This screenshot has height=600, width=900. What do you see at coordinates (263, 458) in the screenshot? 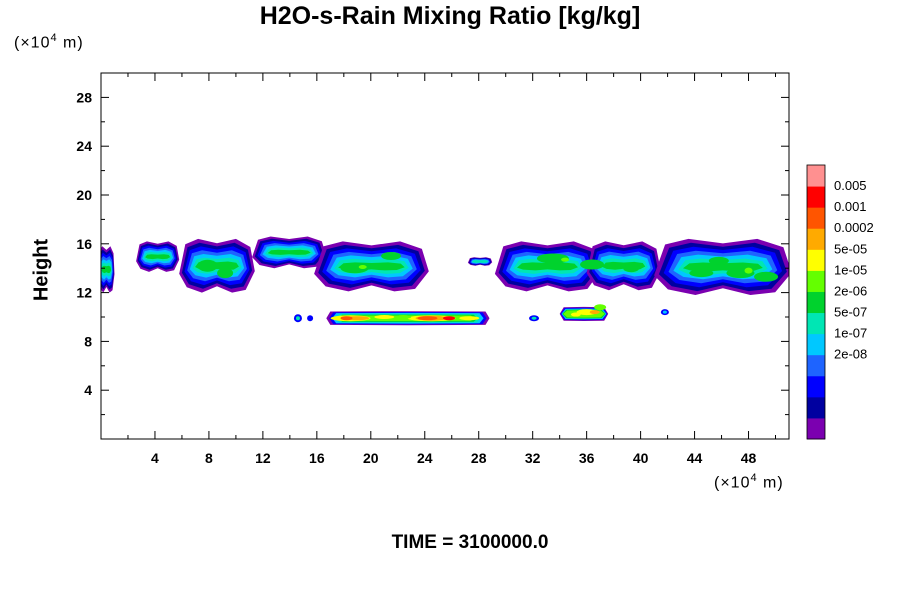
I see `x-tick-label: 12` at bounding box center [263, 458].